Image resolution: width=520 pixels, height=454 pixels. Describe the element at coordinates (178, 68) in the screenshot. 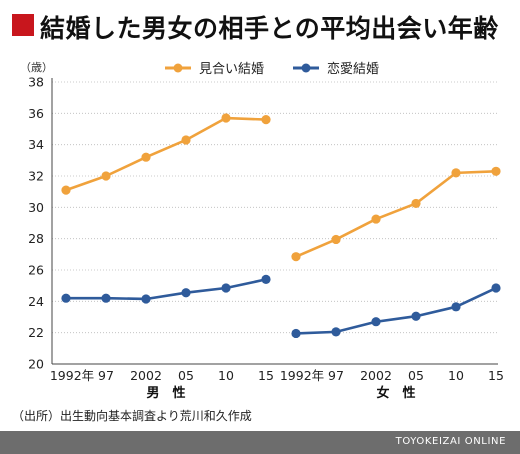

I see `legend-miai-marker` at that location.